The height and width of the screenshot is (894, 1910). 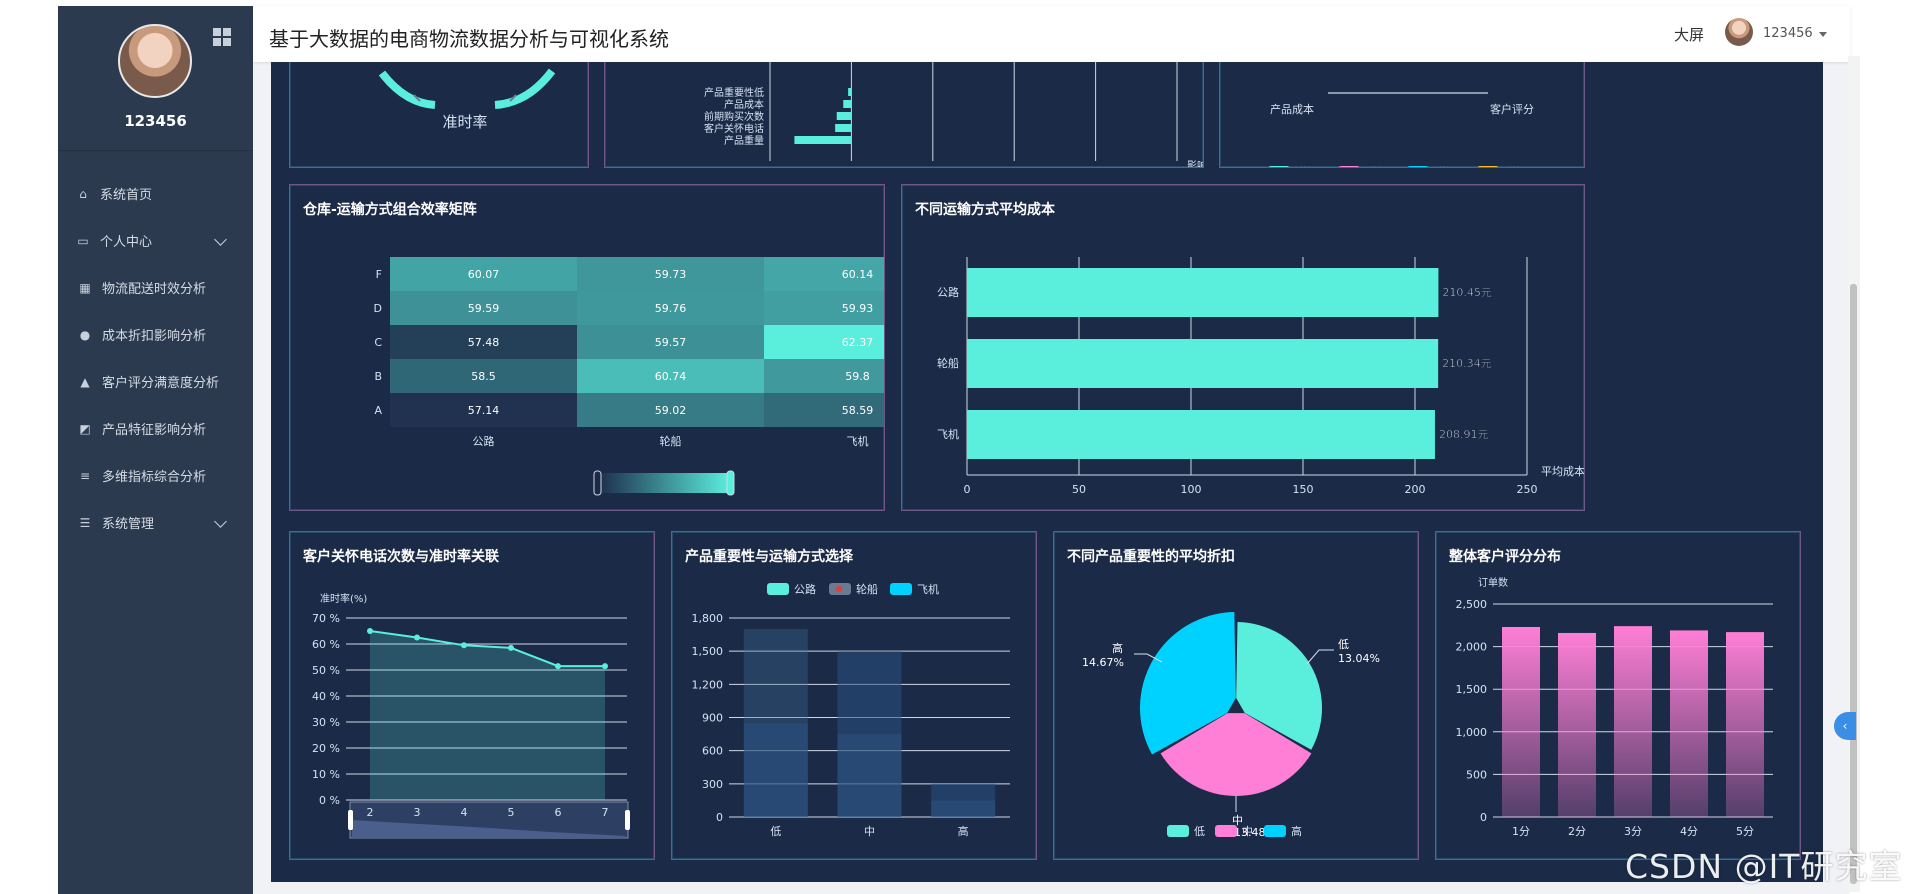 I want to click on sliders-icon: ☰, so click(x=85, y=522).